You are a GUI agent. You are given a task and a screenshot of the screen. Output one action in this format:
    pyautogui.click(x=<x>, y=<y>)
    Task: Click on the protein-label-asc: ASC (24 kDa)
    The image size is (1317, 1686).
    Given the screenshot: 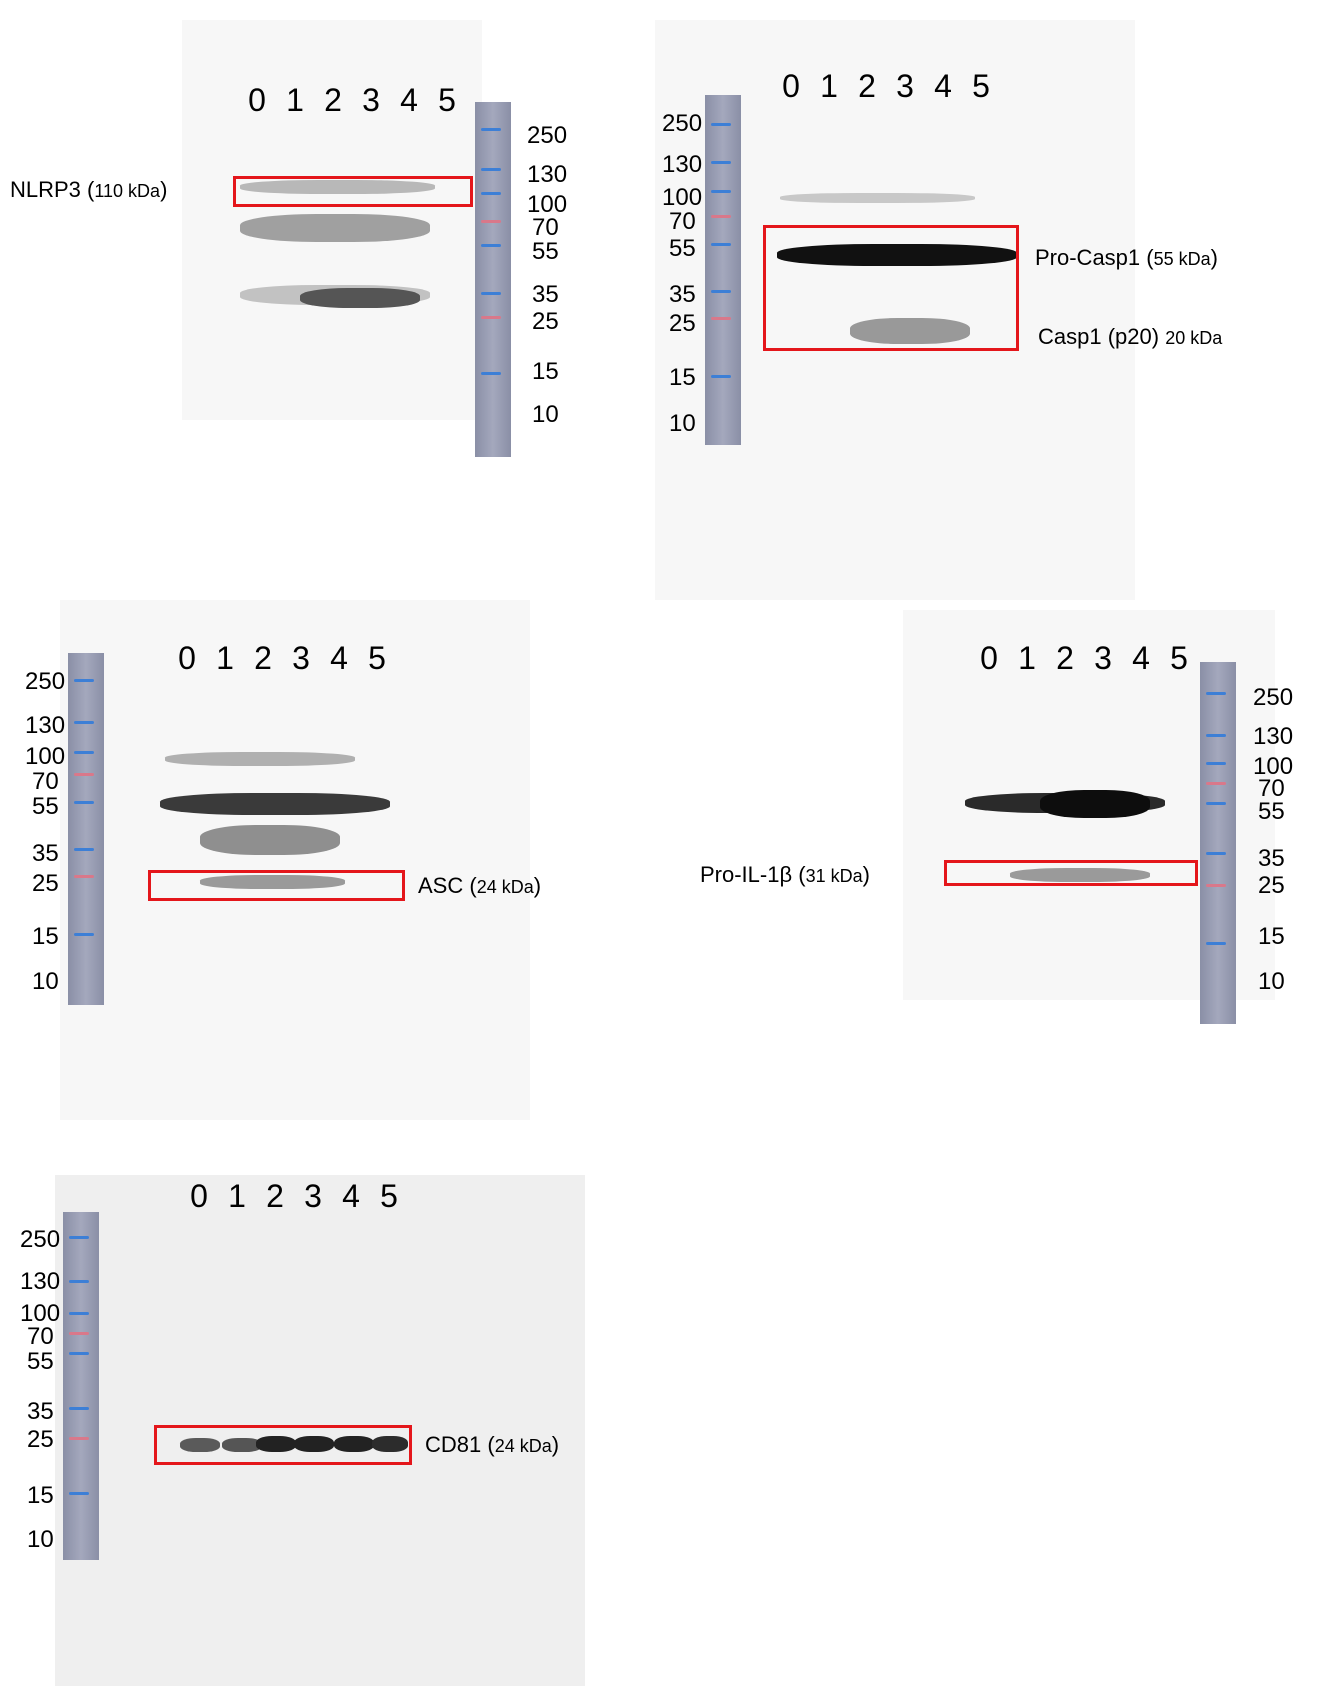 What is the action you would take?
    pyautogui.click(x=480, y=885)
    